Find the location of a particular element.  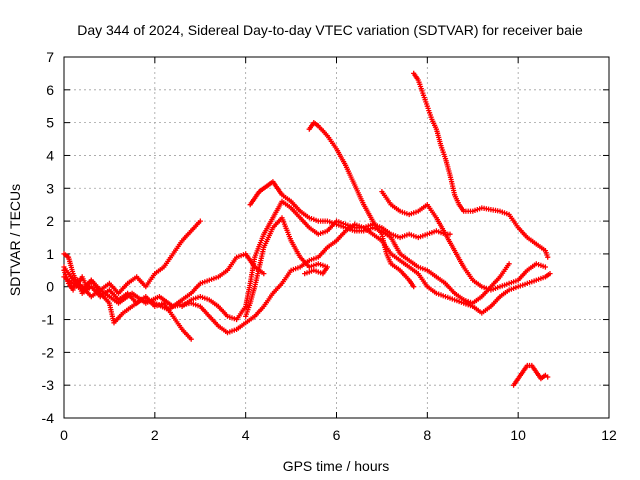

series-line is located at coordinates (268, 278).